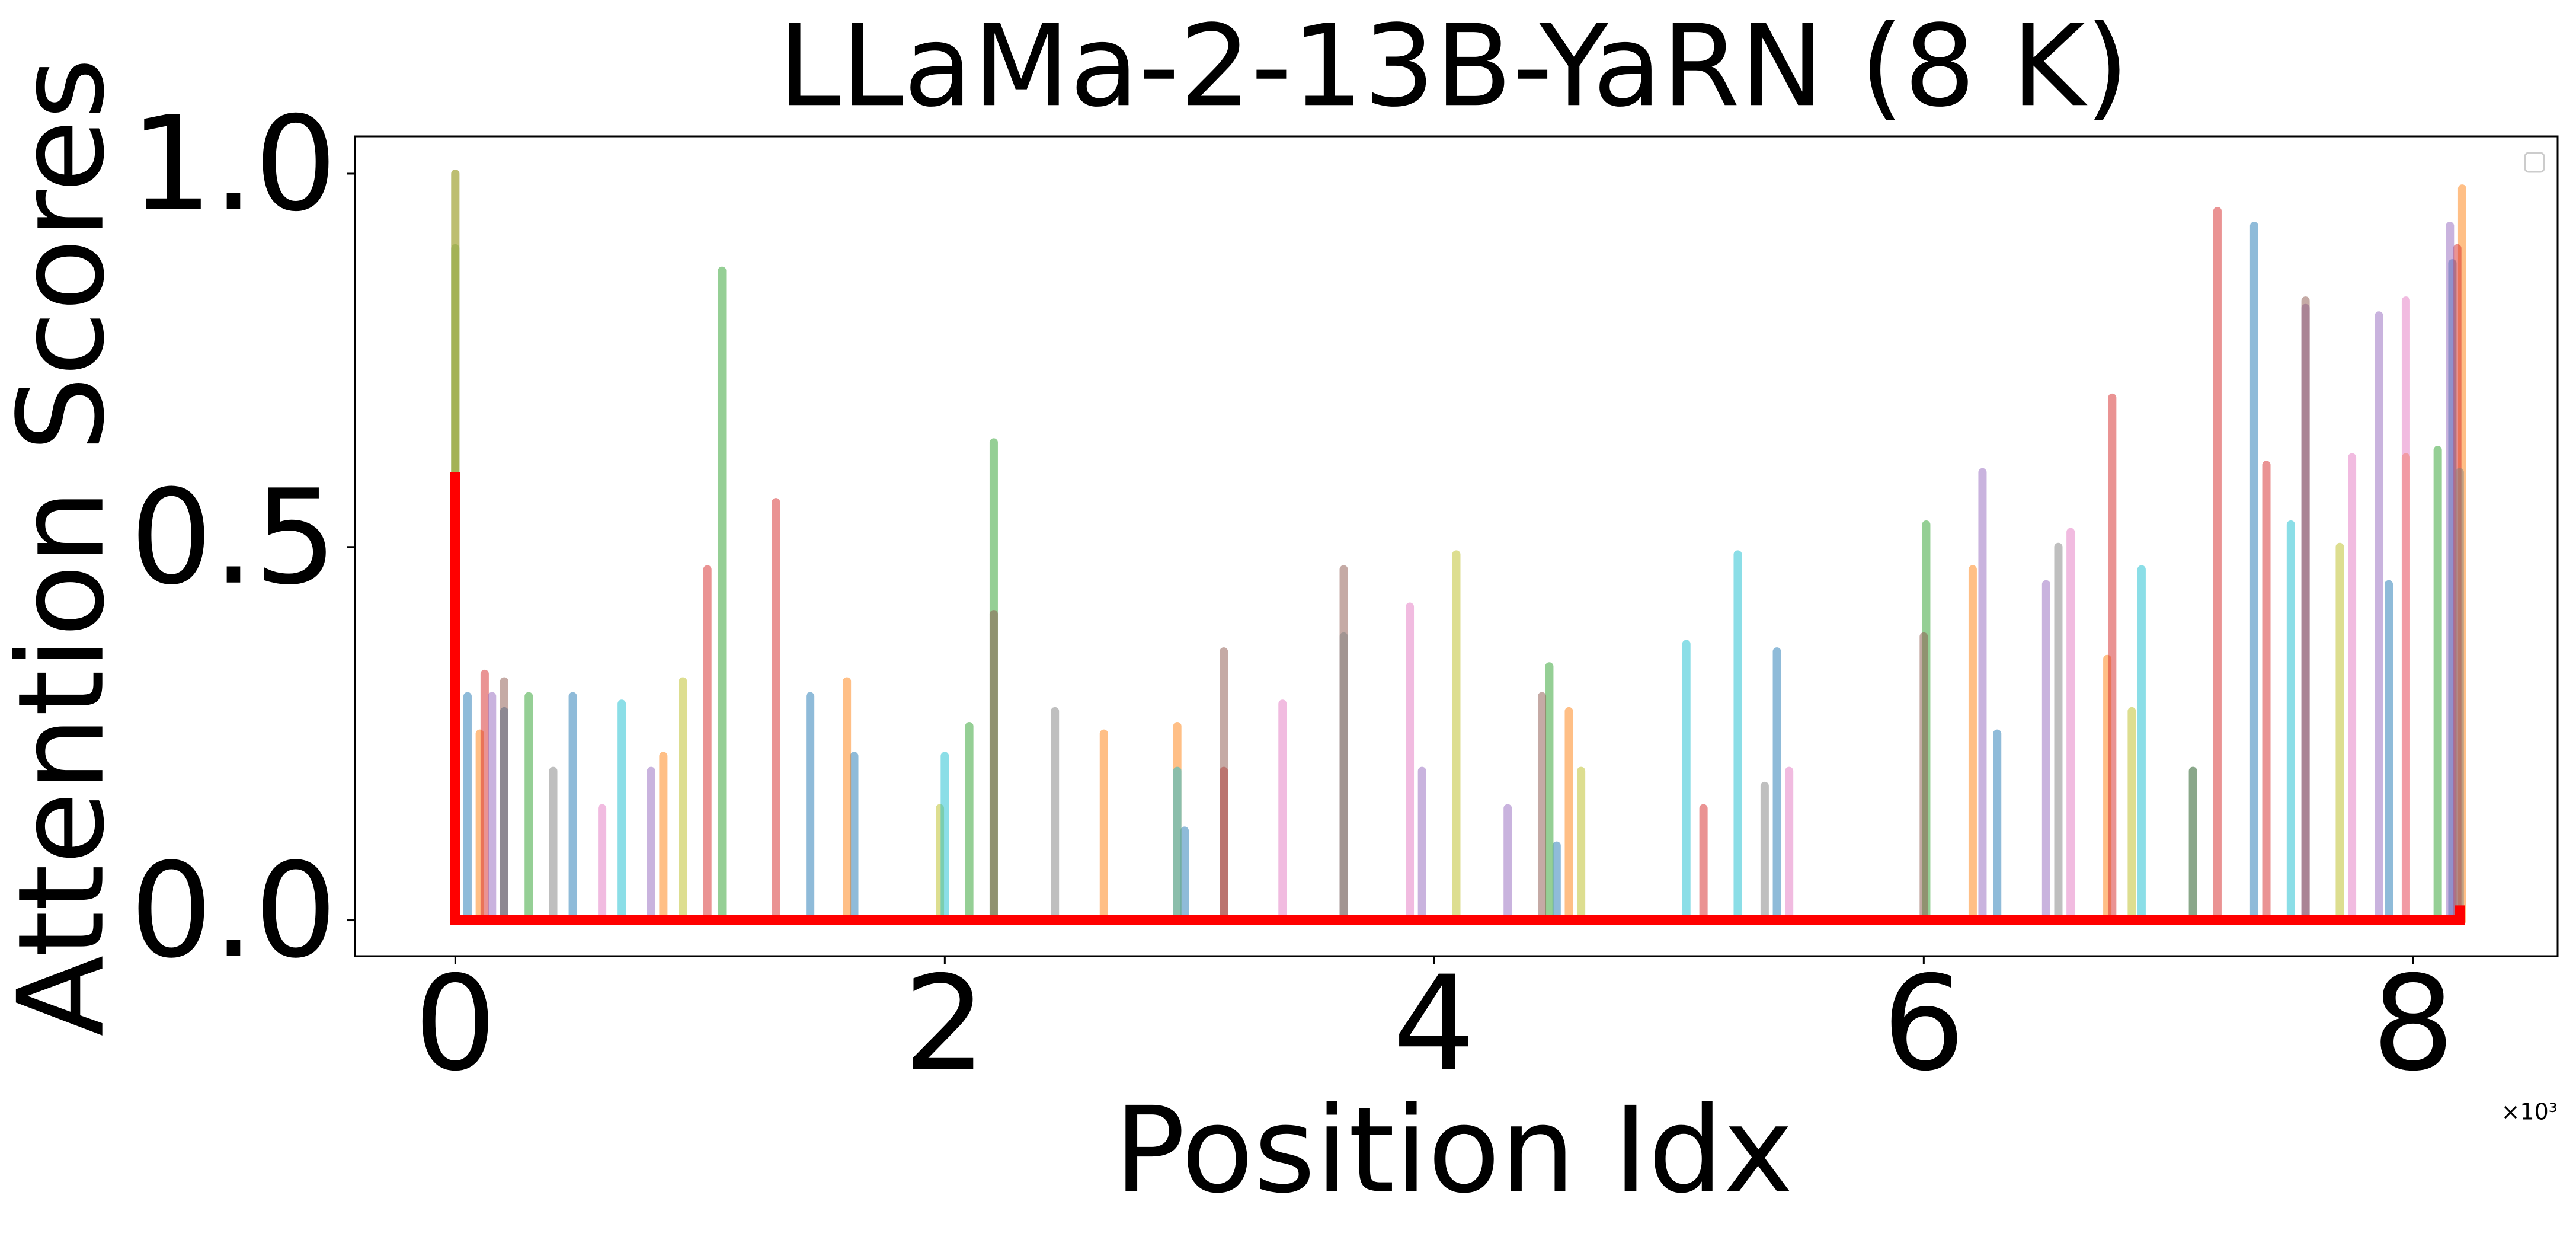  What do you see at coordinates (233, 911) in the screenshot?
I see `y-tick-label: 0.0` at bounding box center [233, 911].